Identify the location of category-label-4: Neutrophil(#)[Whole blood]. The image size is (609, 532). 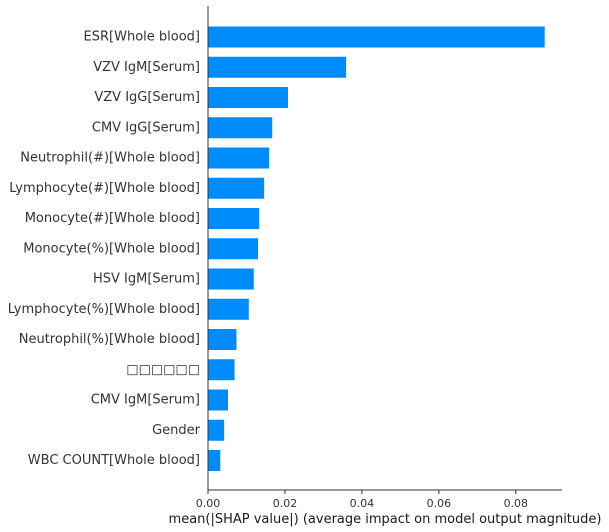
(110, 158).